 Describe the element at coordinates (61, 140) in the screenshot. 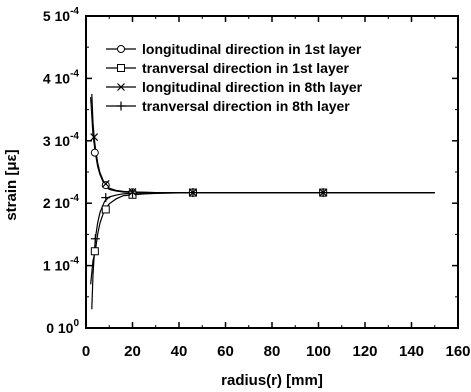

I see `y-tick-label: 3 10-4` at that location.